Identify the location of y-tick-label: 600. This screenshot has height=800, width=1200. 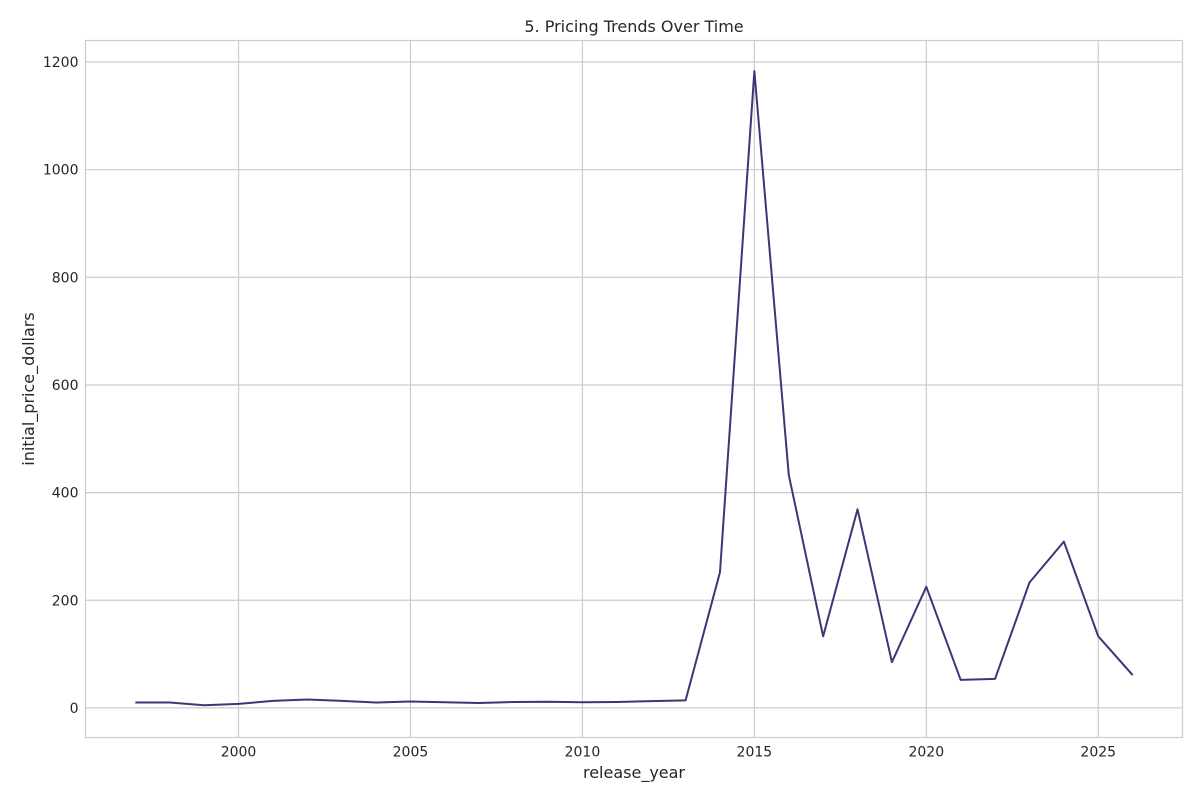
(65, 386).